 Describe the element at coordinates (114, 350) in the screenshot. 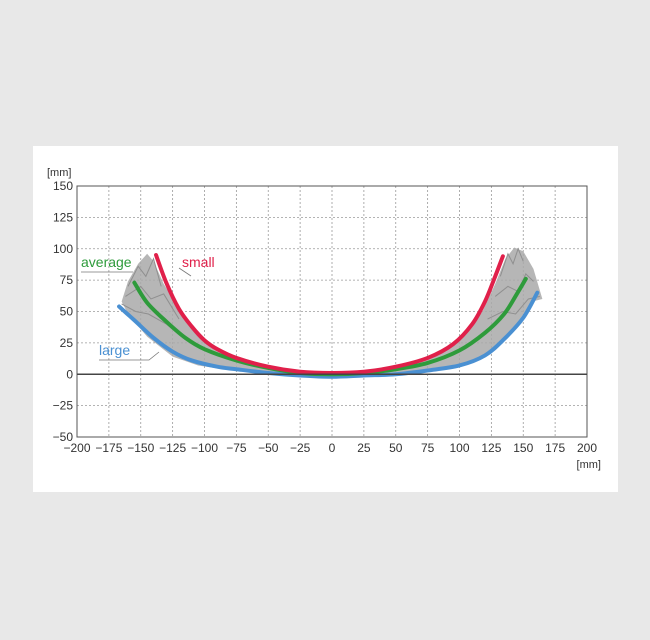

I see `series-label-large: large` at that location.